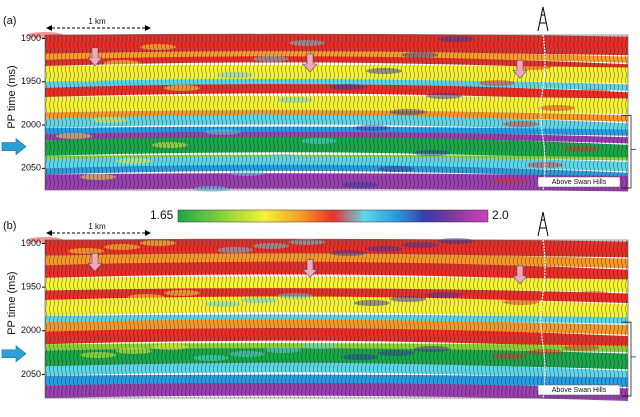 The width and height of the screenshot is (640, 417). Describe the element at coordinates (162, 215) in the screenshot. I see `colorbar-min: 1.65` at that location.